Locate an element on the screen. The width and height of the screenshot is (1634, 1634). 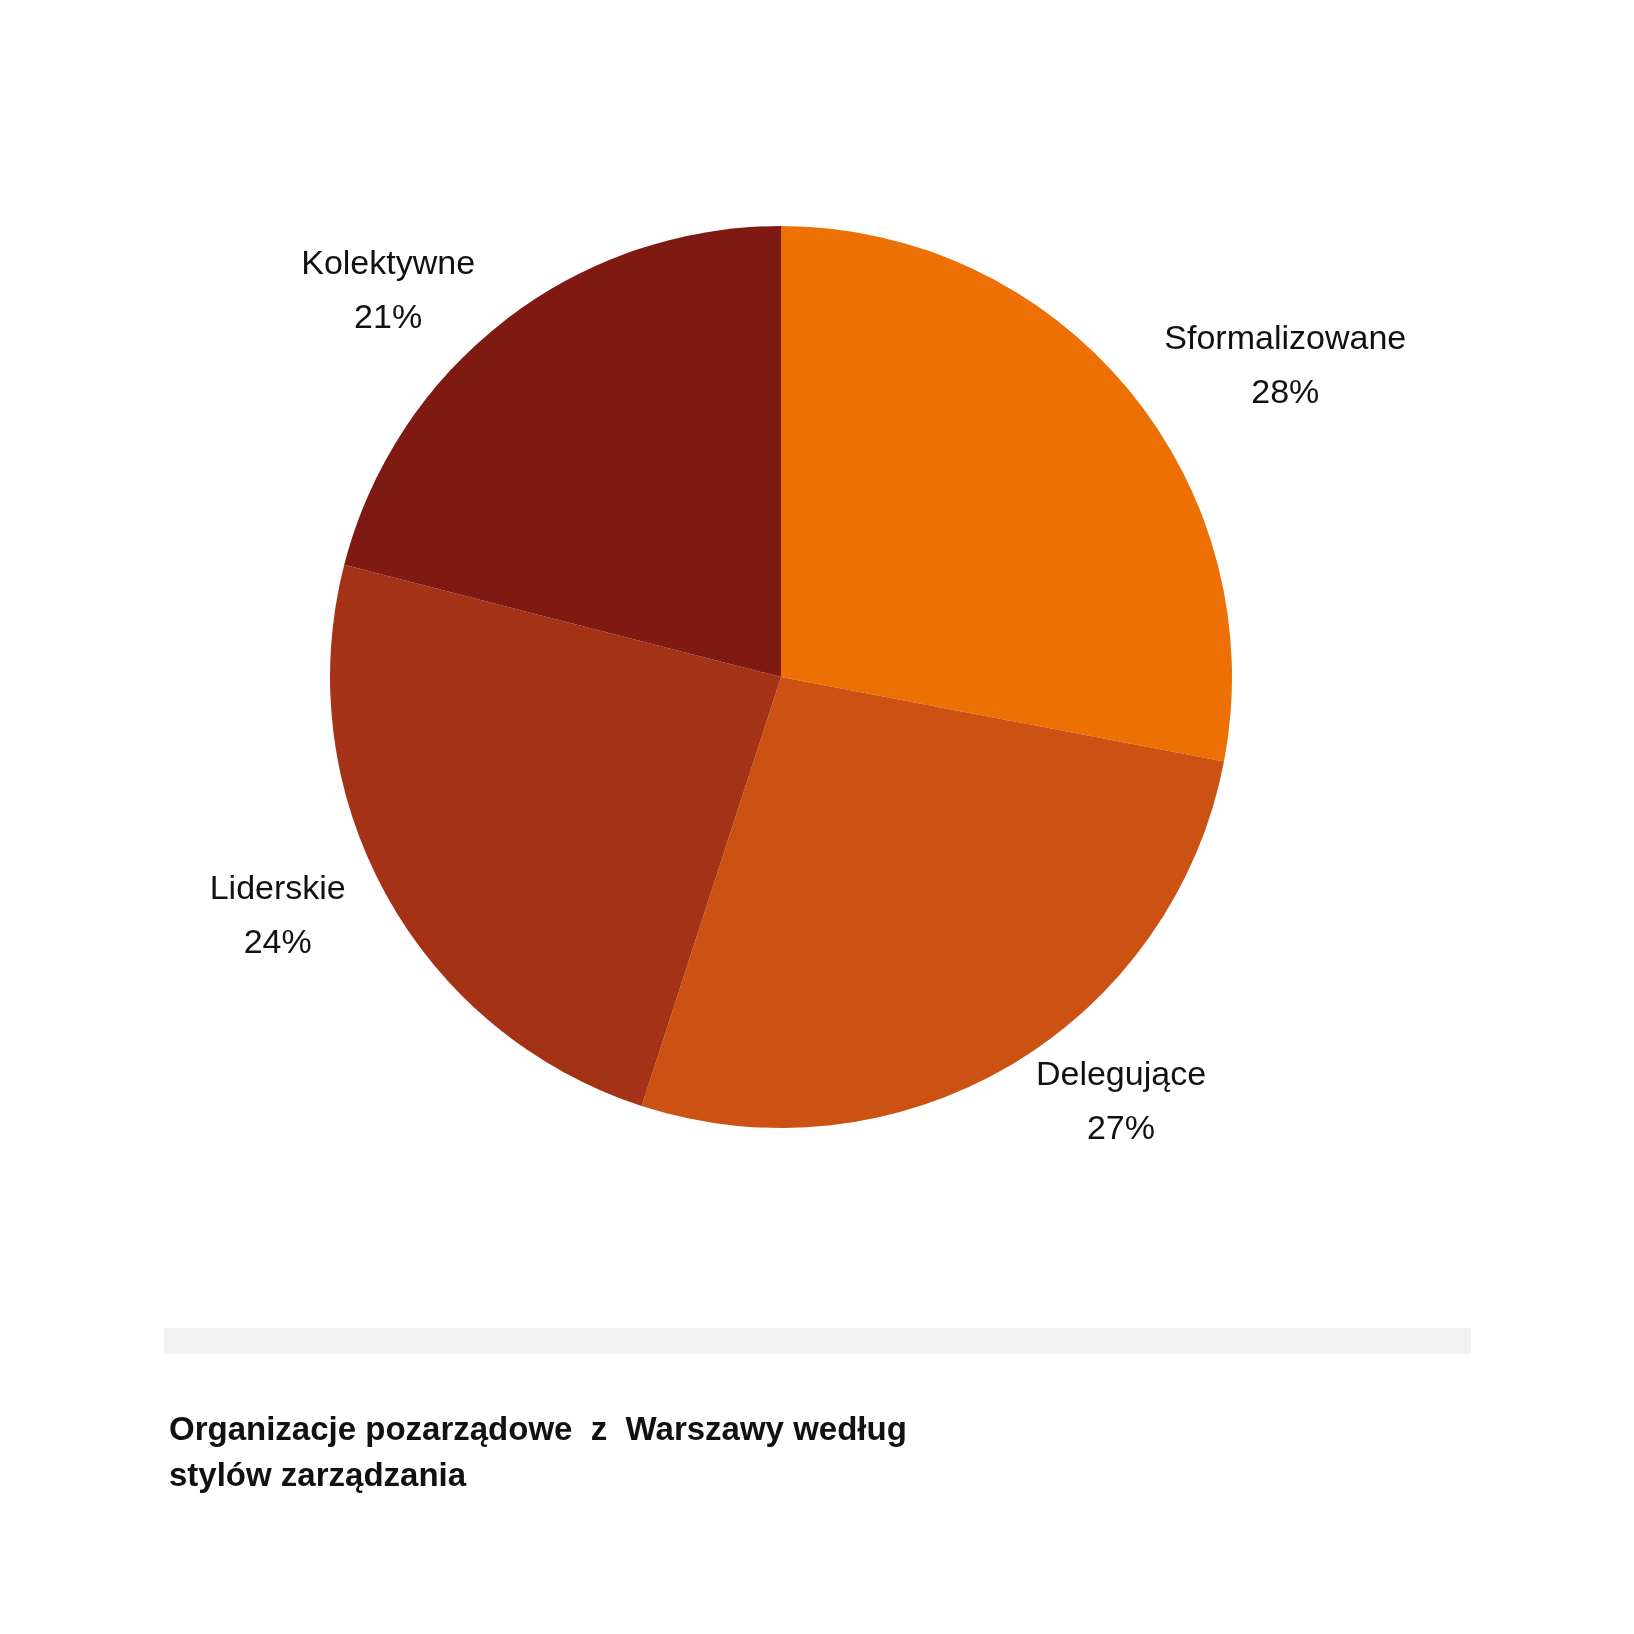
data-label: 27% is located at coordinates (1121, 1126).